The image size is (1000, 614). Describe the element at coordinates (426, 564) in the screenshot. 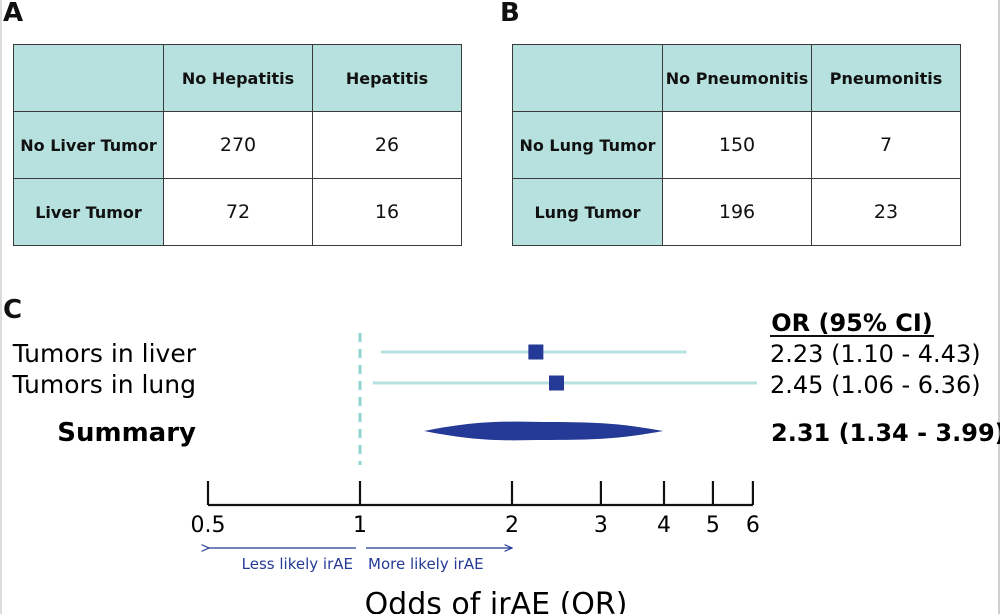

I see `direction-label-right: More likely irAE` at that location.